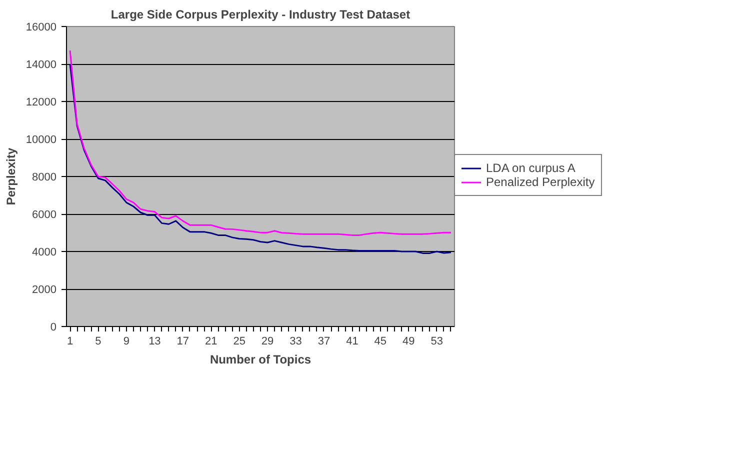 The height and width of the screenshot is (459, 740). I want to click on x-tick-label: 25, so click(239, 342).